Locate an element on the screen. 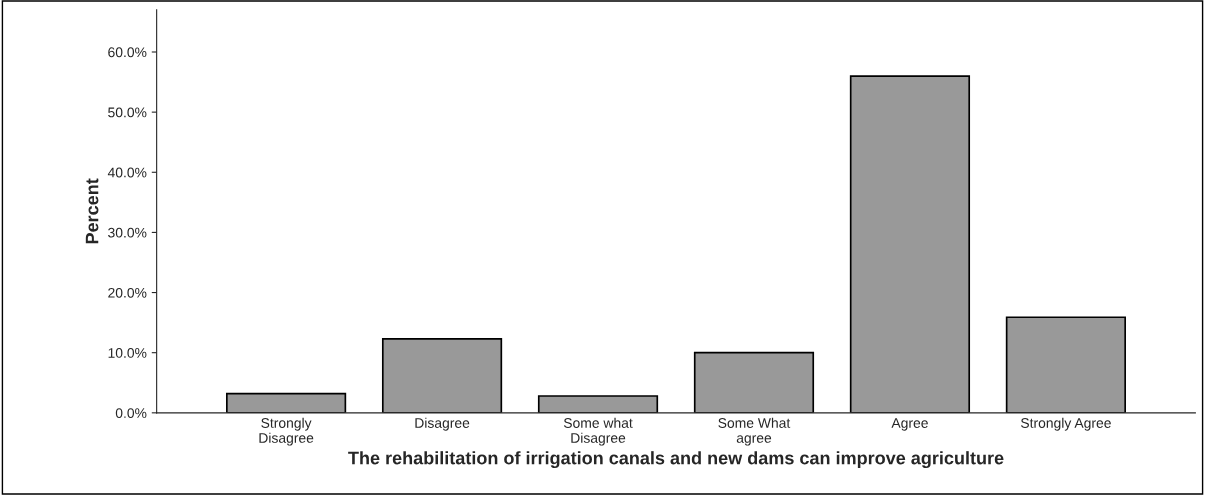 The image size is (1205, 495). x-tick-label: Some What agree is located at coordinates (754, 431).